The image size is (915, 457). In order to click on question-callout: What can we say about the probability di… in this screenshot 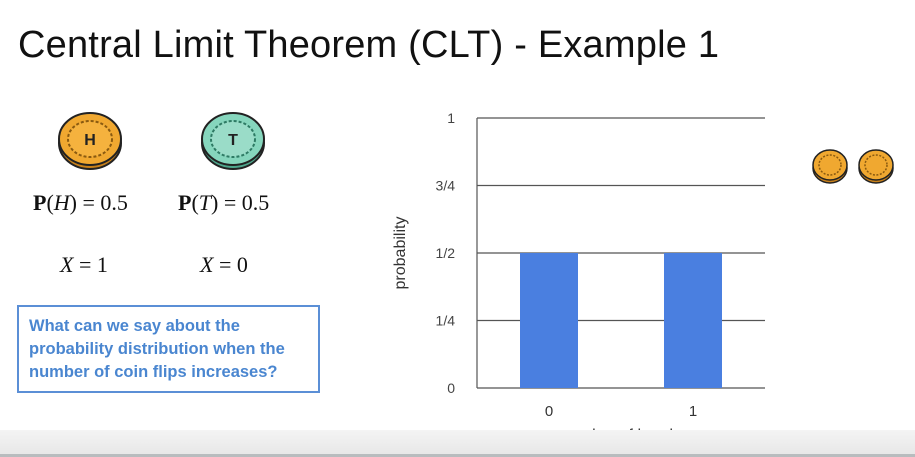, I will do `click(168, 349)`.